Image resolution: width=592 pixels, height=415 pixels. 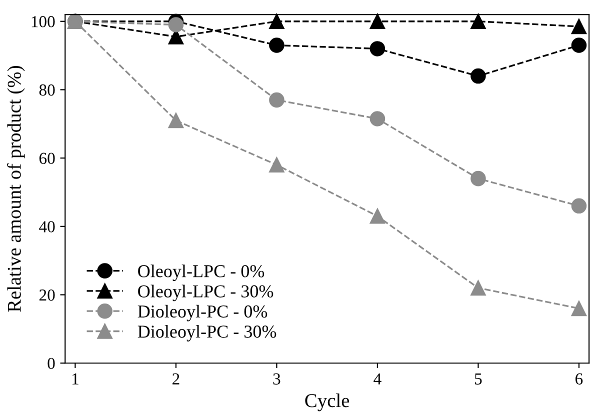 I want to click on x-axis-title: Cycle, so click(x=327, y=403).